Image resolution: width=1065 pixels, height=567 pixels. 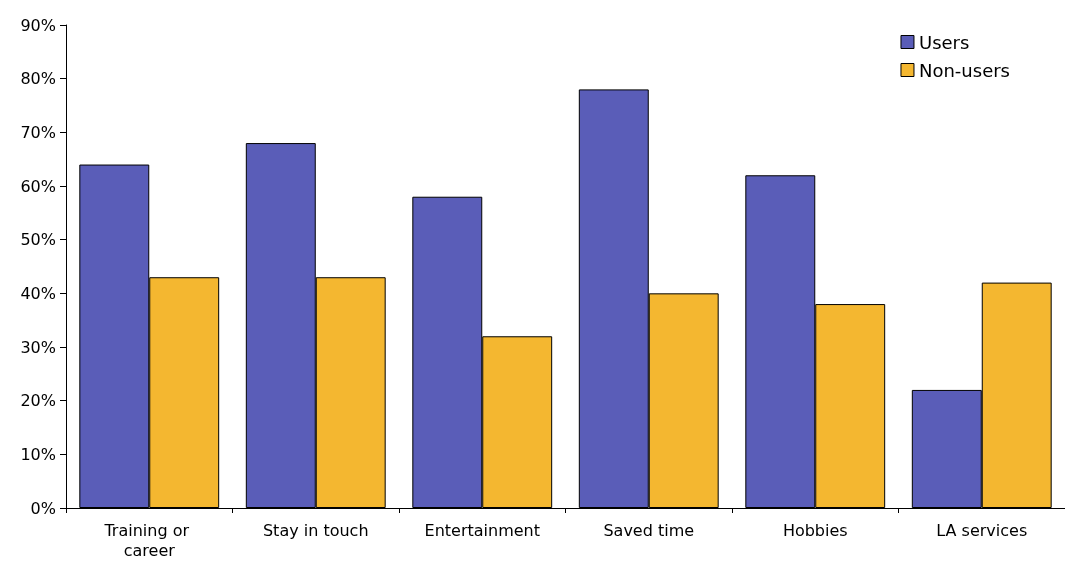 I want to click on y-tick-label: 90%, so click(x=38, y=25).